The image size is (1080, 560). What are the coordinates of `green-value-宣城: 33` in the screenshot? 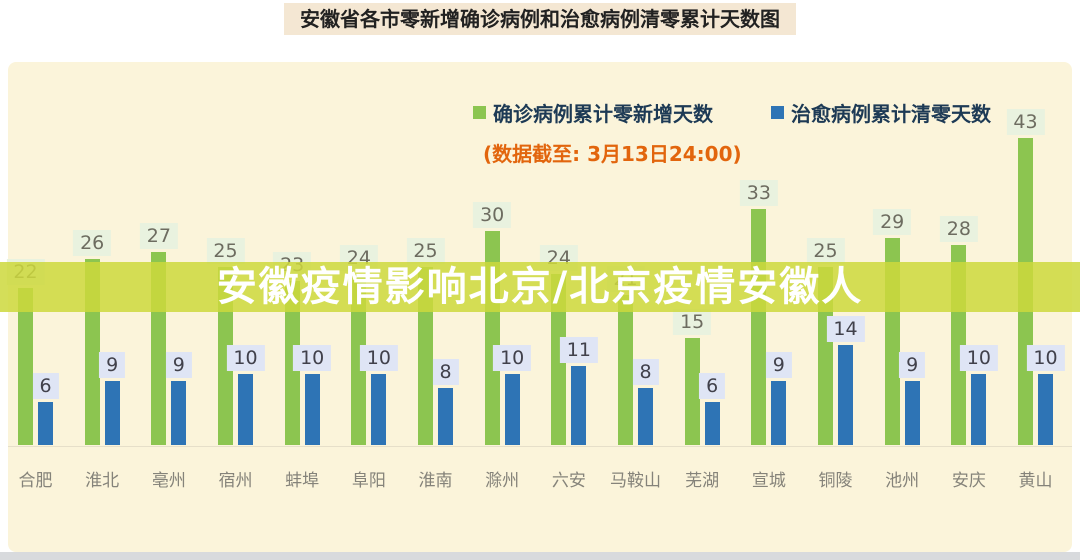 It's located at (758, 193).